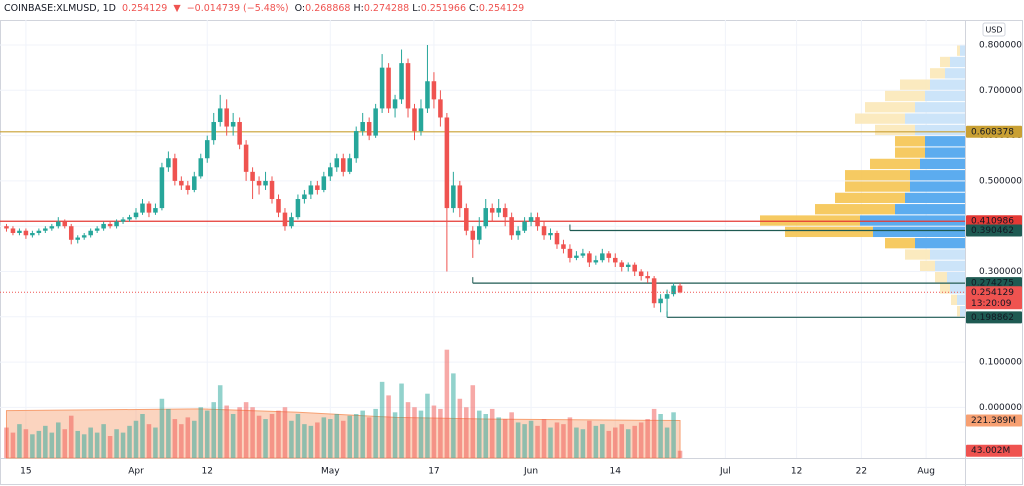 This screenshot has width=1024, height=486. I want to click on volume-label-bg, so click(994, 450).